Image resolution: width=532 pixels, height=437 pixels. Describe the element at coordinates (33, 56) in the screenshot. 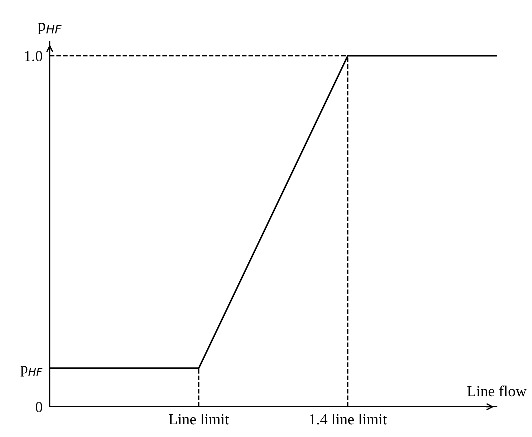

I see `y-tick-label: 1.0` at that location.